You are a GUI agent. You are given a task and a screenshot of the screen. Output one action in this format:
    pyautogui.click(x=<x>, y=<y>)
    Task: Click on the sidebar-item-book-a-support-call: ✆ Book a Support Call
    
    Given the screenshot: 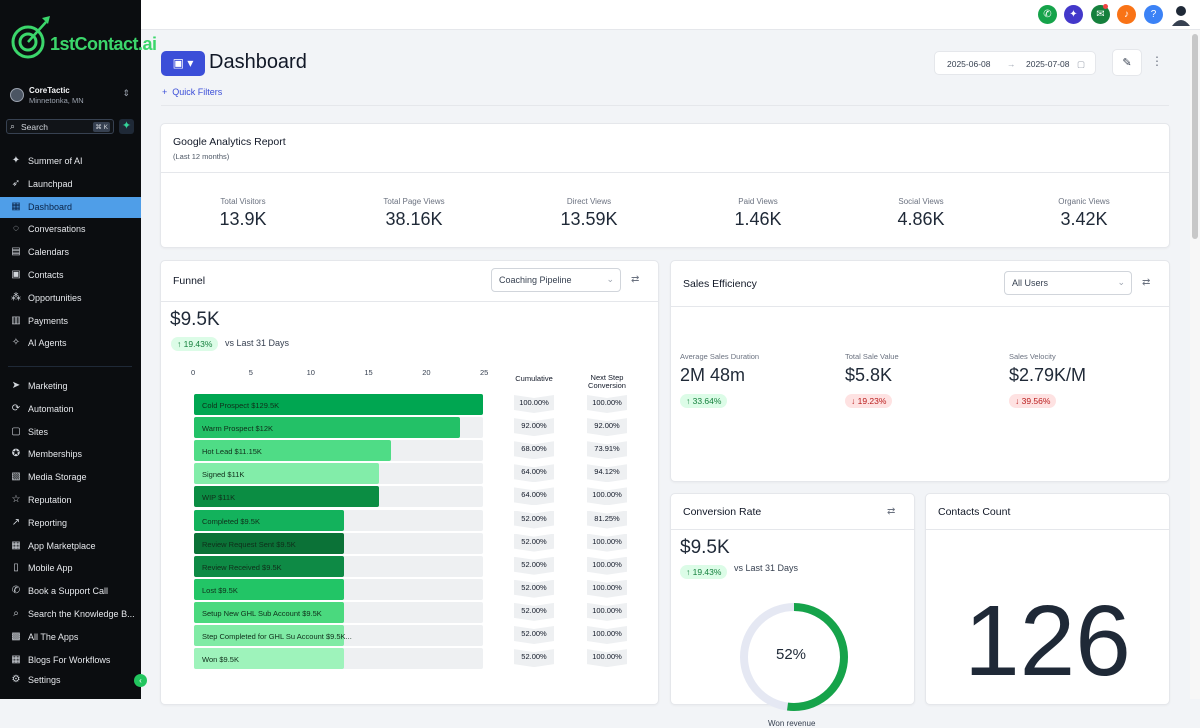 What is the action you would take?
    pyautogui.click(x=70, y=591)
    